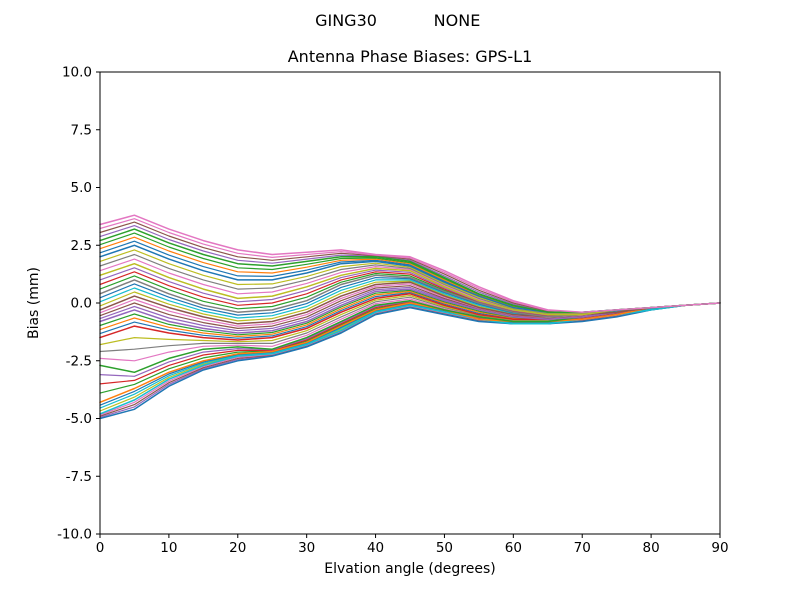  What do you see at coordinates (79, 419) in the screenshot?
I see `y-tick-label: -5.0` at bounding box center [79, 419].